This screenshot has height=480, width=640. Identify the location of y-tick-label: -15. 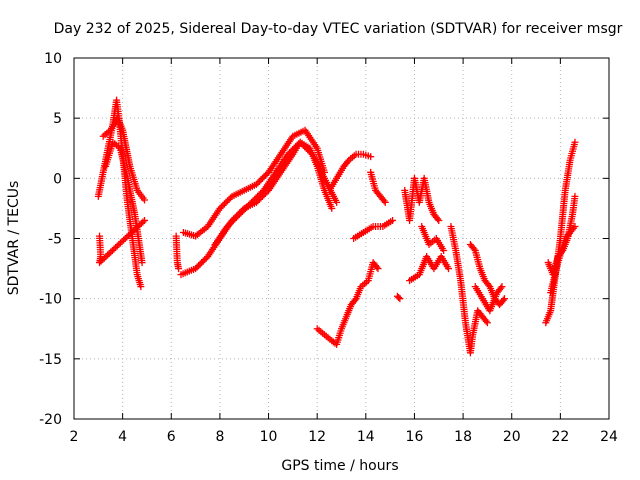
(50, 360).